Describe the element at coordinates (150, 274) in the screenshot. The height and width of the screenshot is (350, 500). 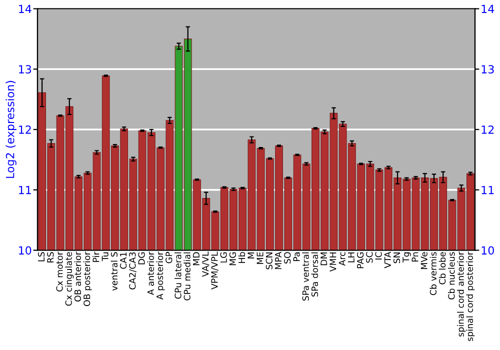
I see `x-tick-label: A anterior` at that location.